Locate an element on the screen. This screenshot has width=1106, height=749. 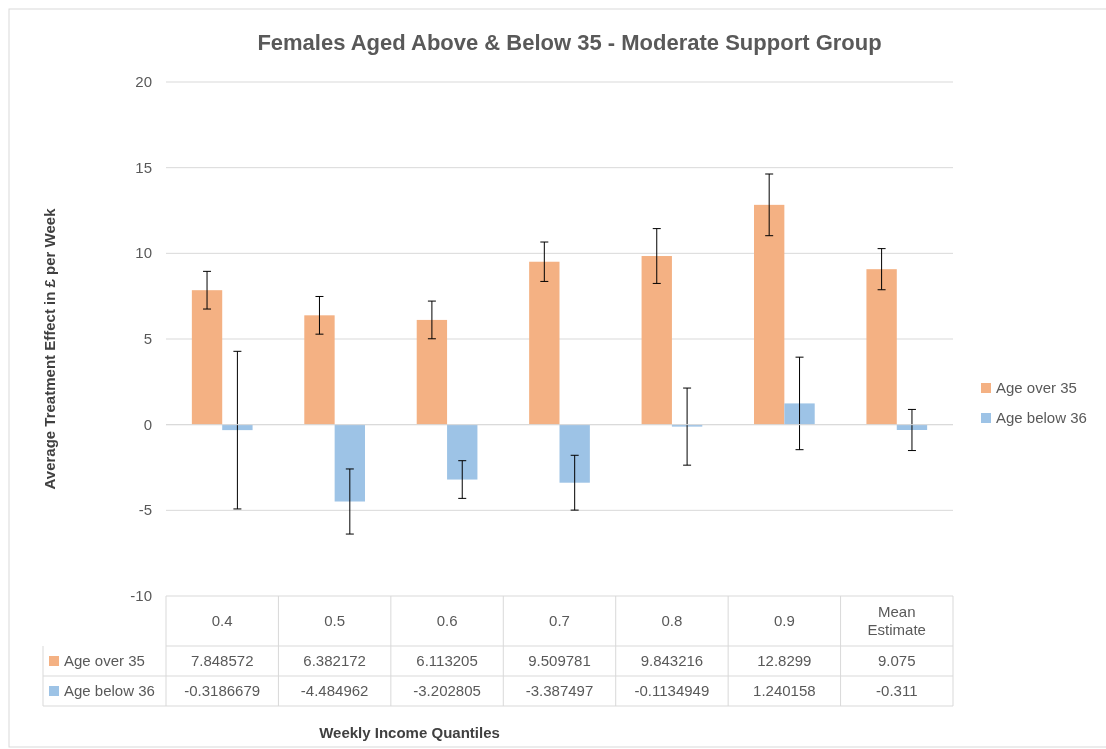
text: Weekly Income Quantiles is located at coordinates (409, 732).